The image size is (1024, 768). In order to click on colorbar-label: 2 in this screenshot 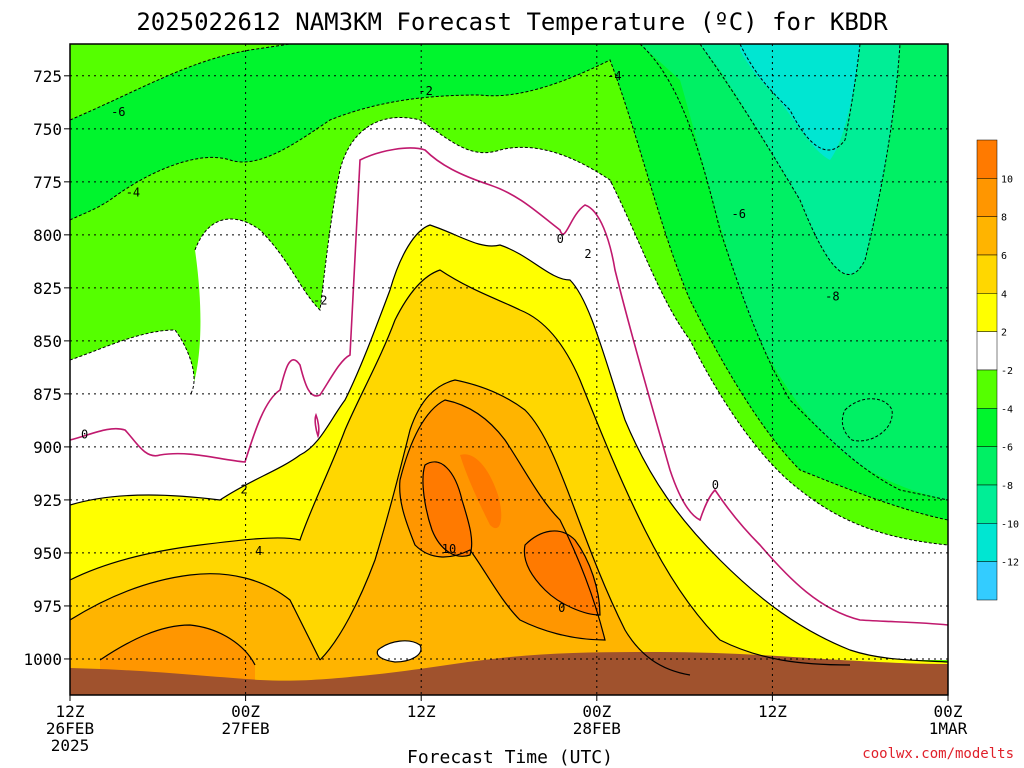, I will do `click(1004, 333)`.